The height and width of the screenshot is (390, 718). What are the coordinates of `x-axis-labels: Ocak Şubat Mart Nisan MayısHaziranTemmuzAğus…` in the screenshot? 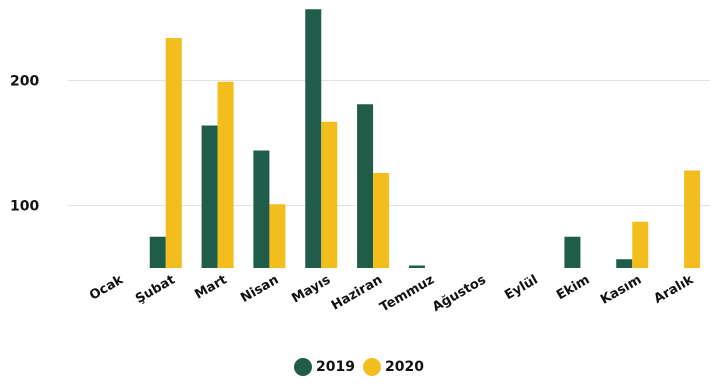 It's located at (391, 293).